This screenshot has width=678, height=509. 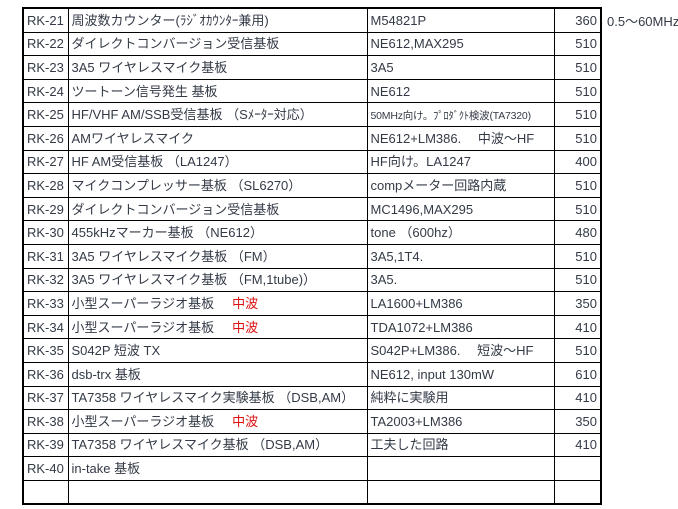 I want to click on note-cell: 3A5, so click(x=460, y=67).